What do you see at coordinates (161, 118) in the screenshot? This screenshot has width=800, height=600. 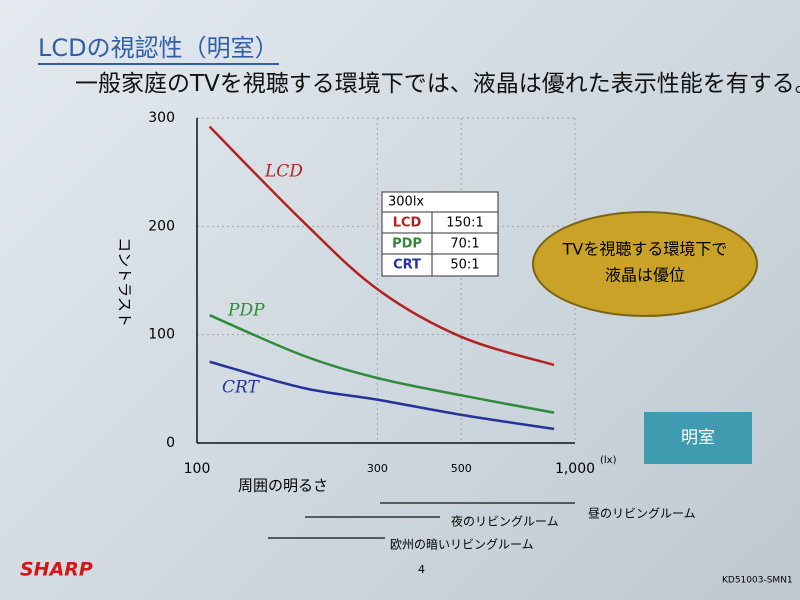 I see `y-tick-label: 300` at bounding box center [161, 118].